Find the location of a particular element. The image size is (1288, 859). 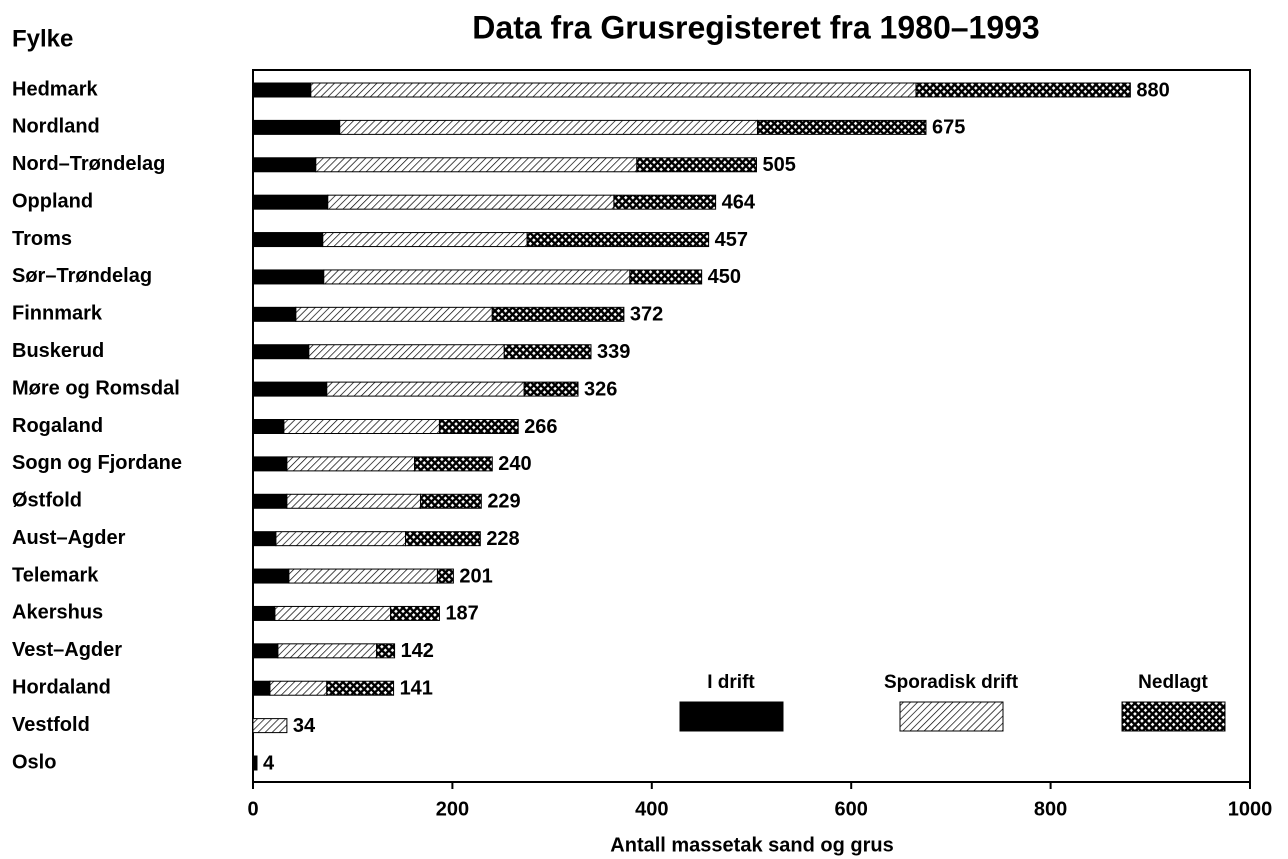

bar-total-label: 201 is located at coordinates (475, 576).